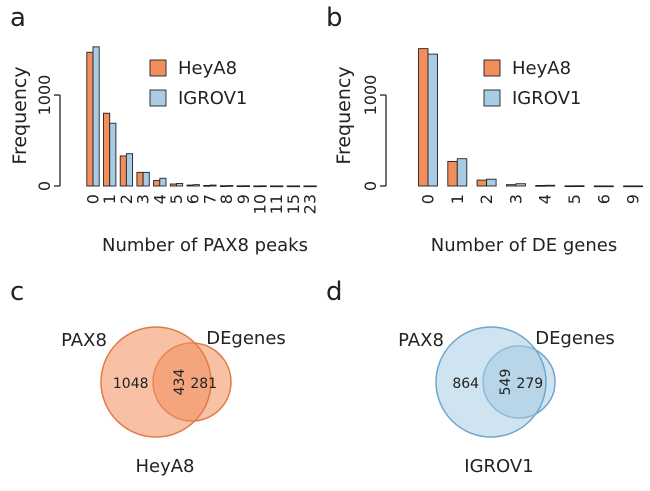  I want to click on x-tick-label: 8, so click(226, 199).